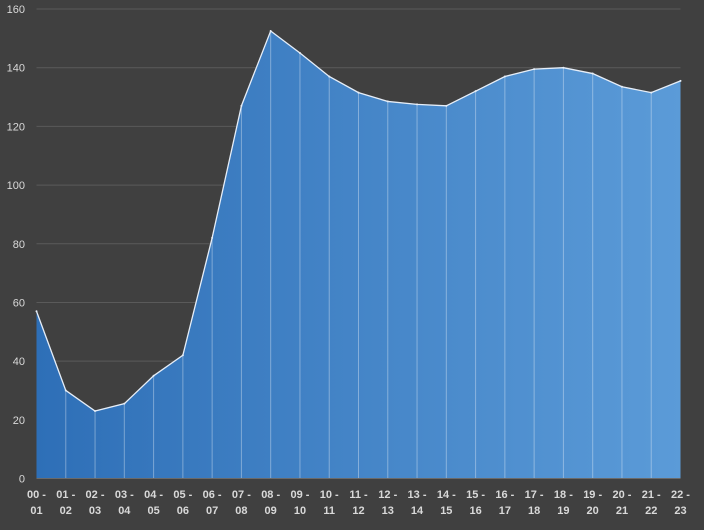 This screenshot has width=704, height=530. Describe the element at coordinates (19, 245) in the screenshot. I see `y-tick-label: 80` at that location.